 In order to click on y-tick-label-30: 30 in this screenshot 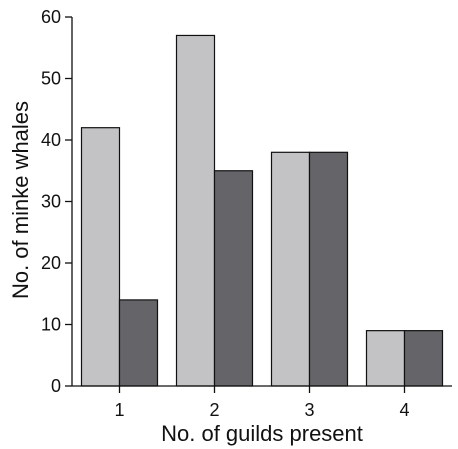, I will do `click(51, 202)`.